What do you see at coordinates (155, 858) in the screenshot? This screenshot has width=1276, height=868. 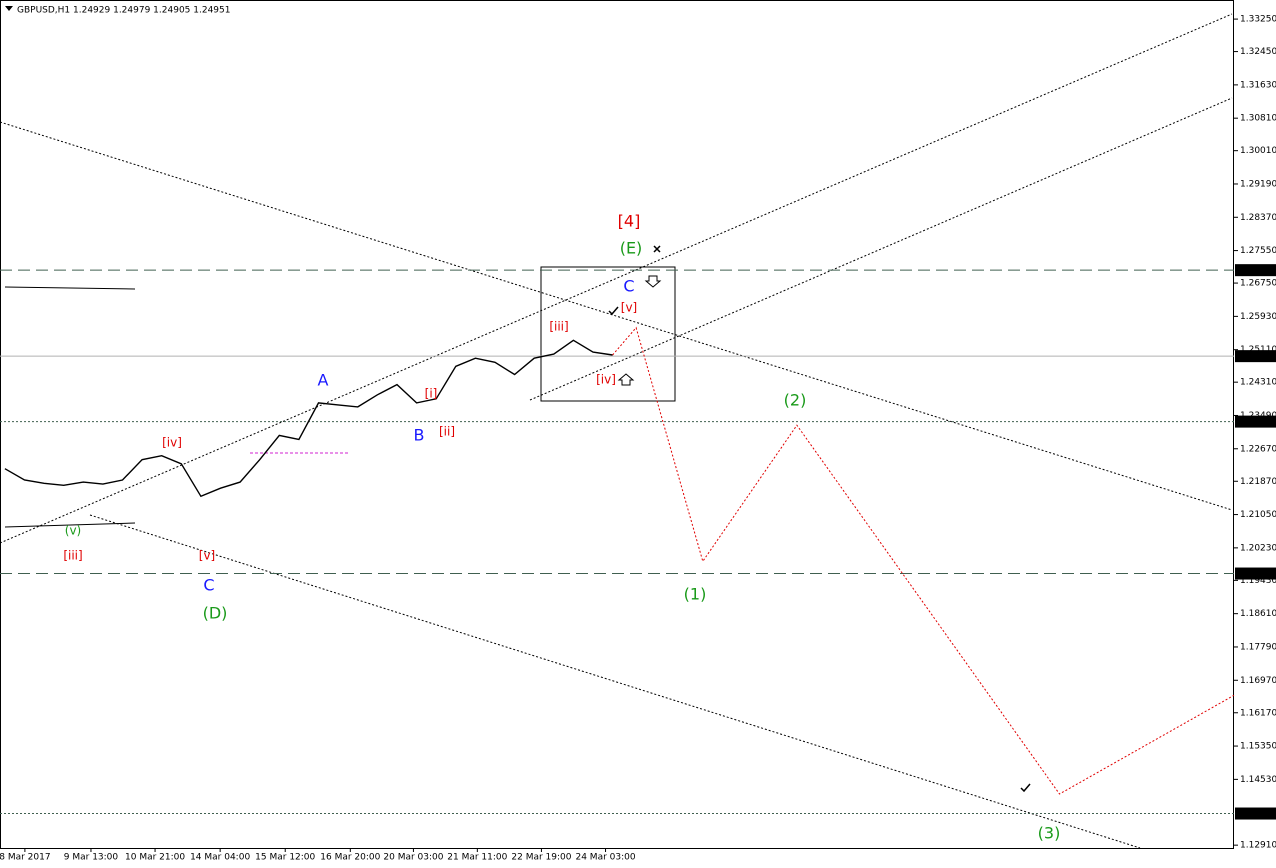 I see `x-tick-label: 10 Mar 21:00` at bounding box center [155, 858].